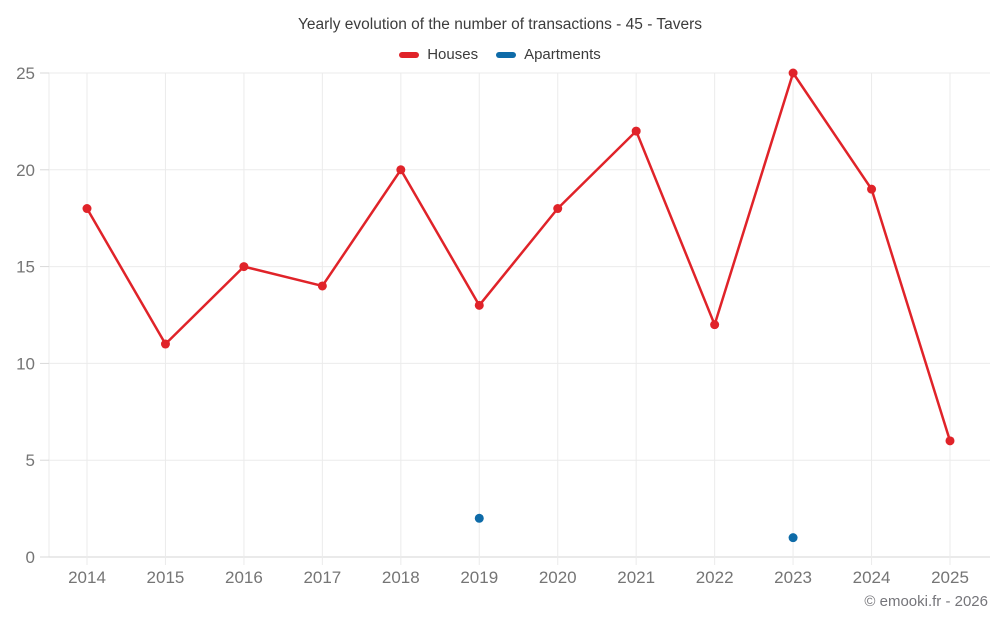 The image size is (1000, 625). I want to click on x-axis-label-2023: 2023, so click(793, 577).